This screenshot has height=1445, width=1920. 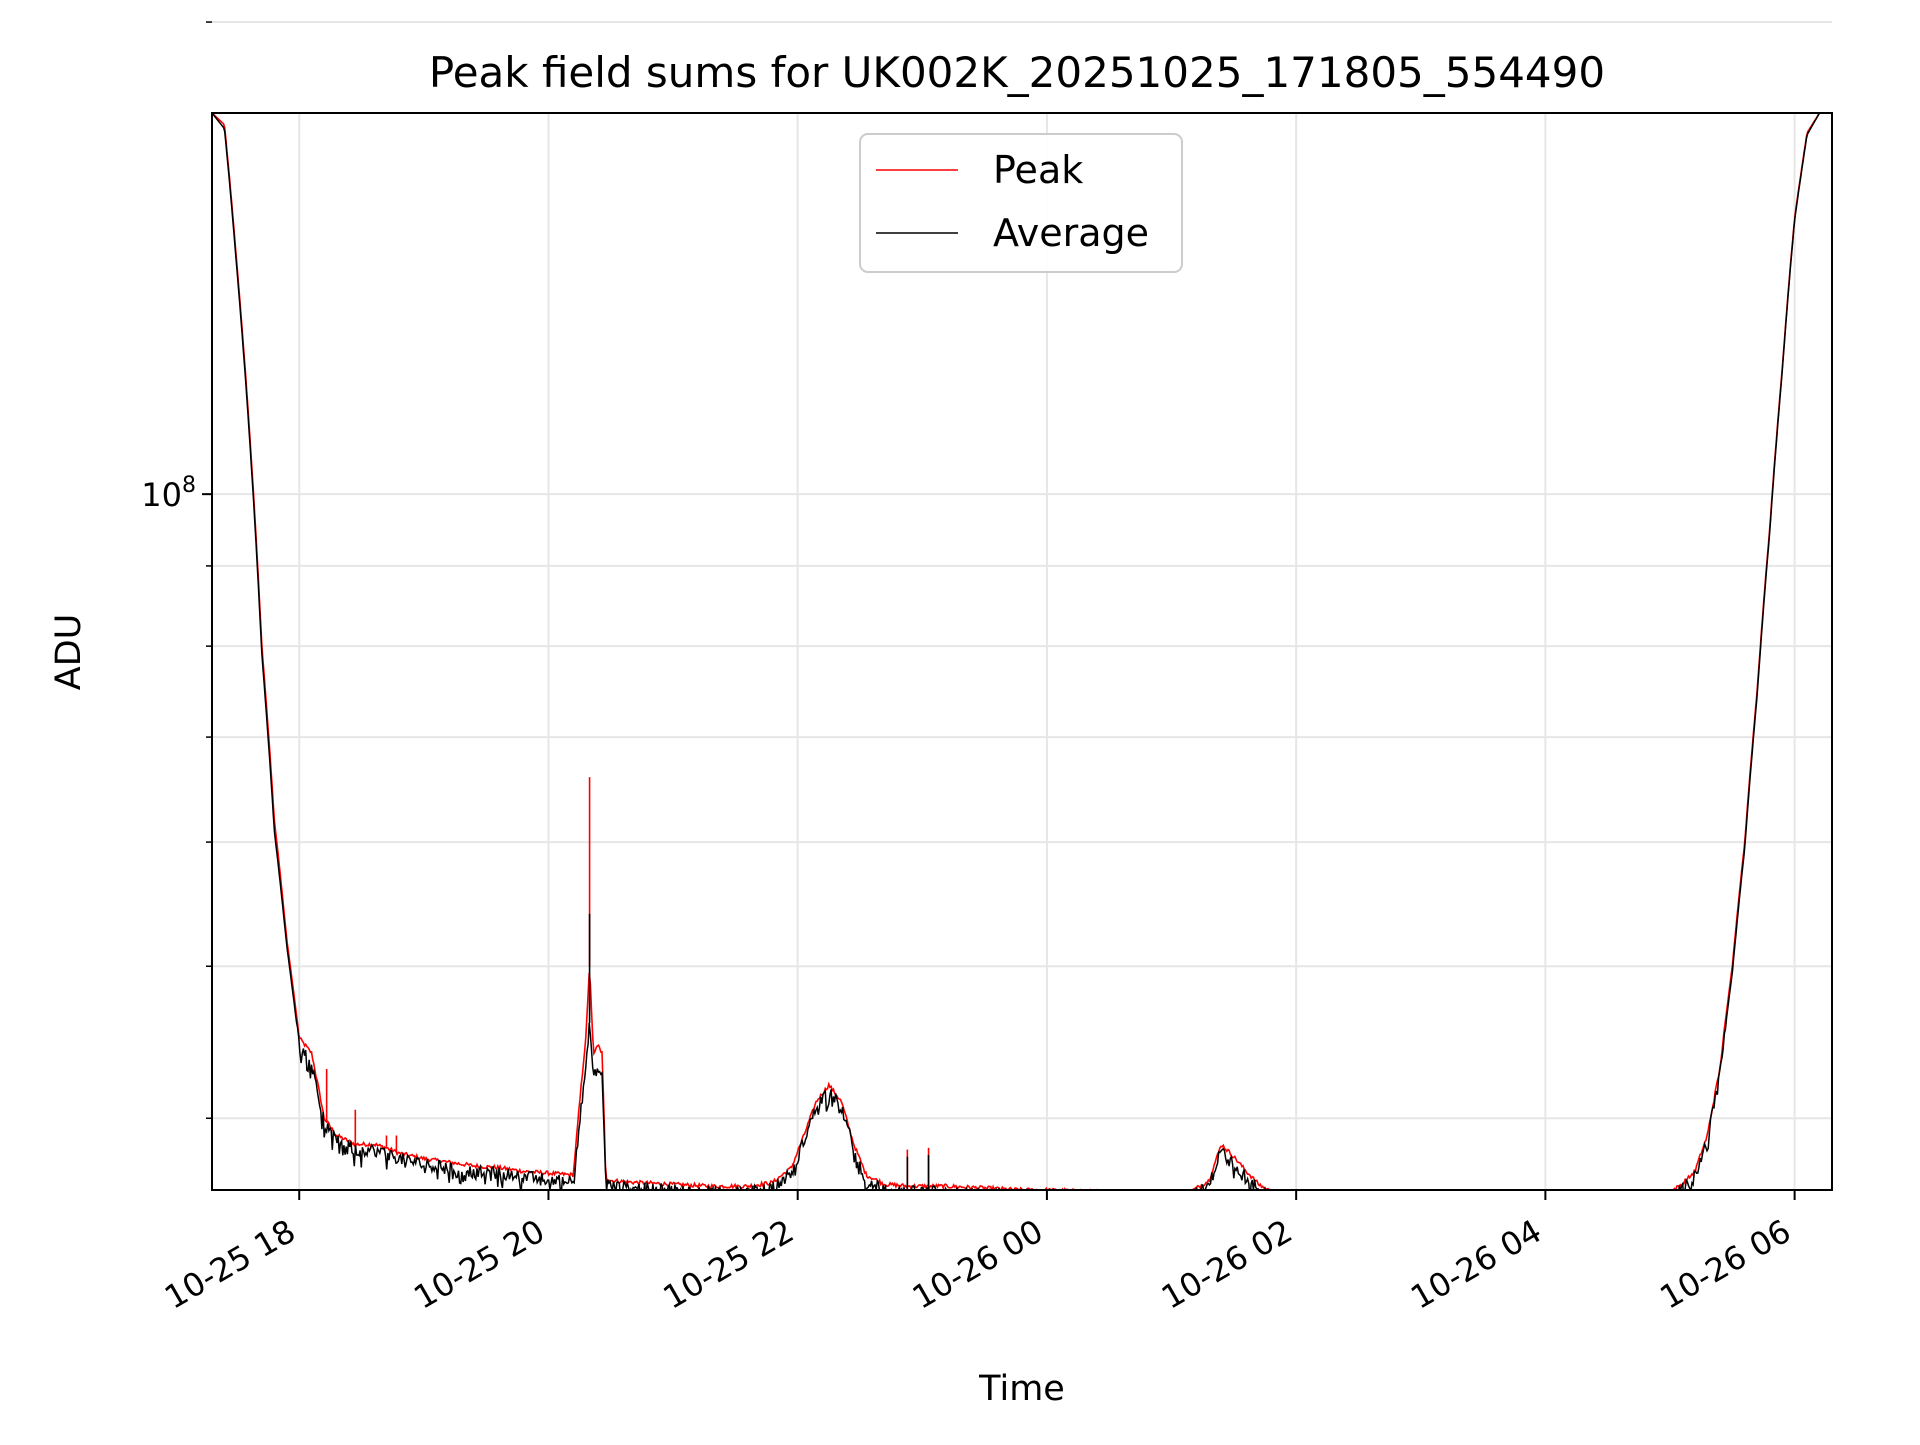 What do you see at coordinates (69, 652) in the screenshot?
I see `y-axis-label: ADU` at bounding box center [69, 652].